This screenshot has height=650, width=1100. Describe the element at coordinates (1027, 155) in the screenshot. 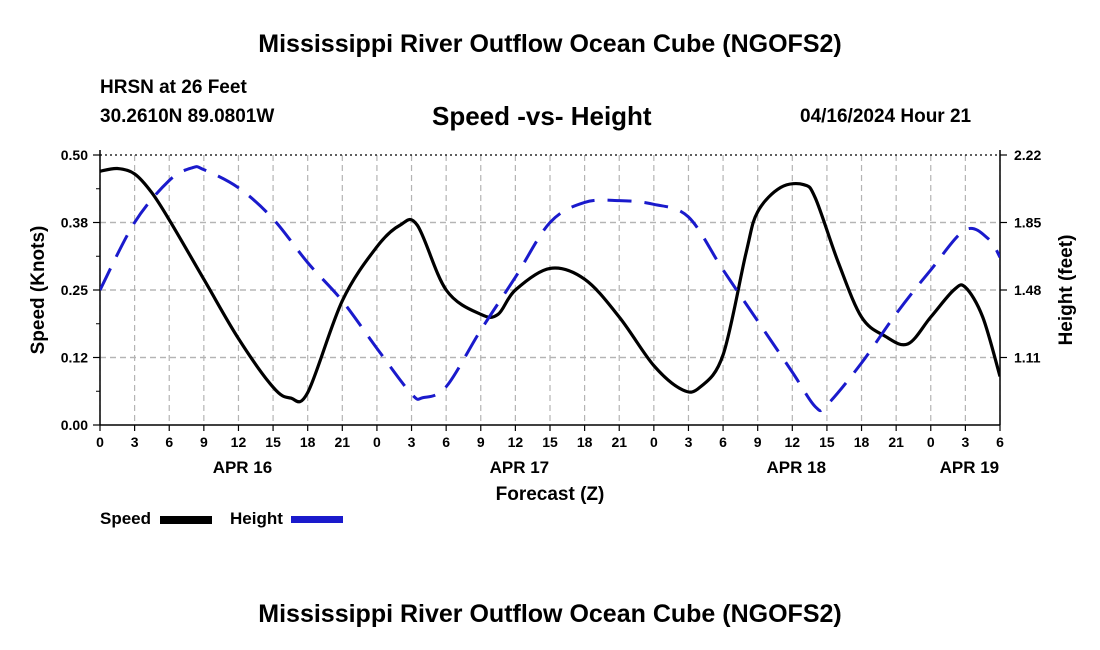

I see `right-tick-label: 2.22` at that location.